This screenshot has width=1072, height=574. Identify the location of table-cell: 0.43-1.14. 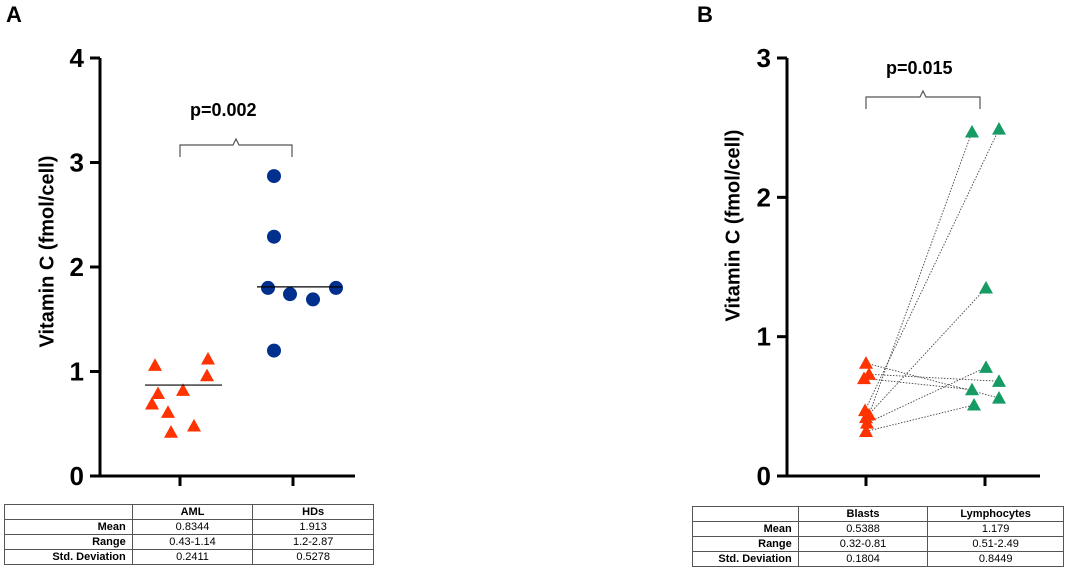
(192, 542).